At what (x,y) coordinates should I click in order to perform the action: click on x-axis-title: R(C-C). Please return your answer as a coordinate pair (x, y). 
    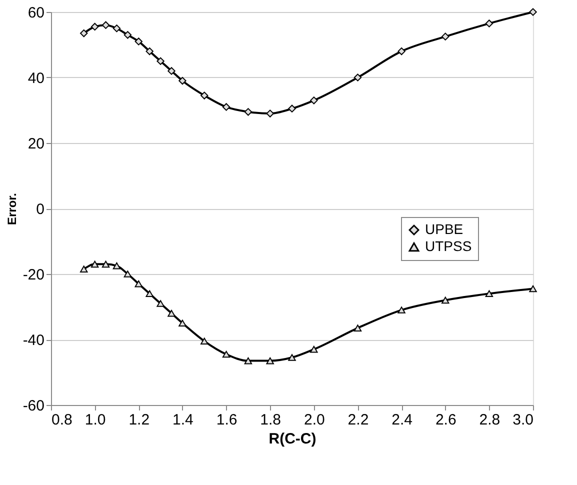
    Looking at the image, I should click on (292, 439).